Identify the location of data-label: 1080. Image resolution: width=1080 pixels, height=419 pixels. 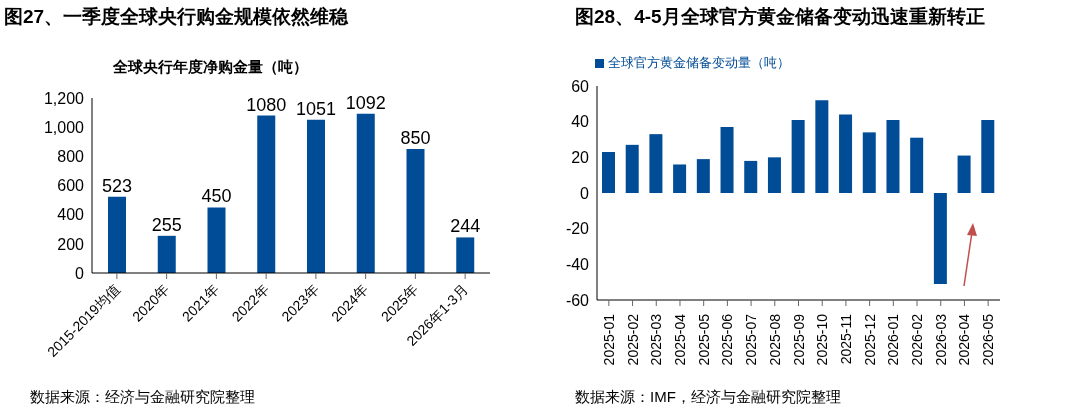
(266, 104).